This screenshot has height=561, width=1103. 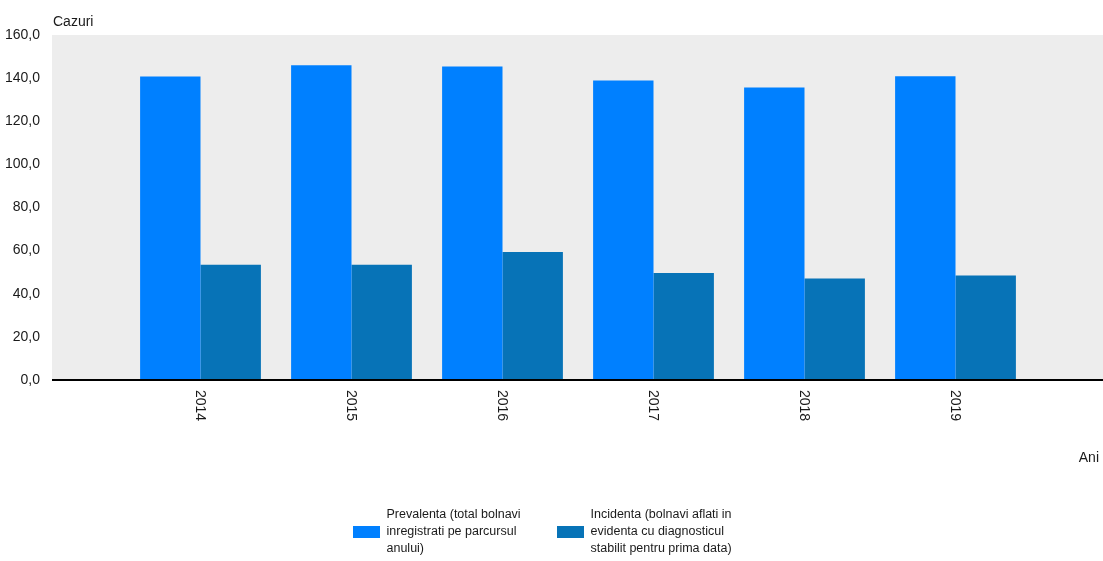 I want to click on y-tick-label: 60,0, so click(x=26, y=249).